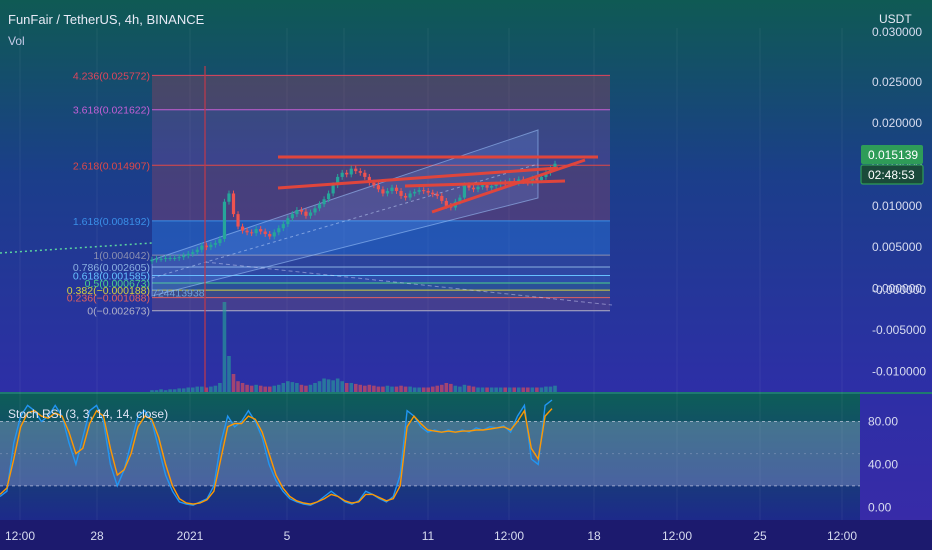  Describe the element at coordinates (97, 536) in the screenshot. I see `time-tick-label: 28` at that location.